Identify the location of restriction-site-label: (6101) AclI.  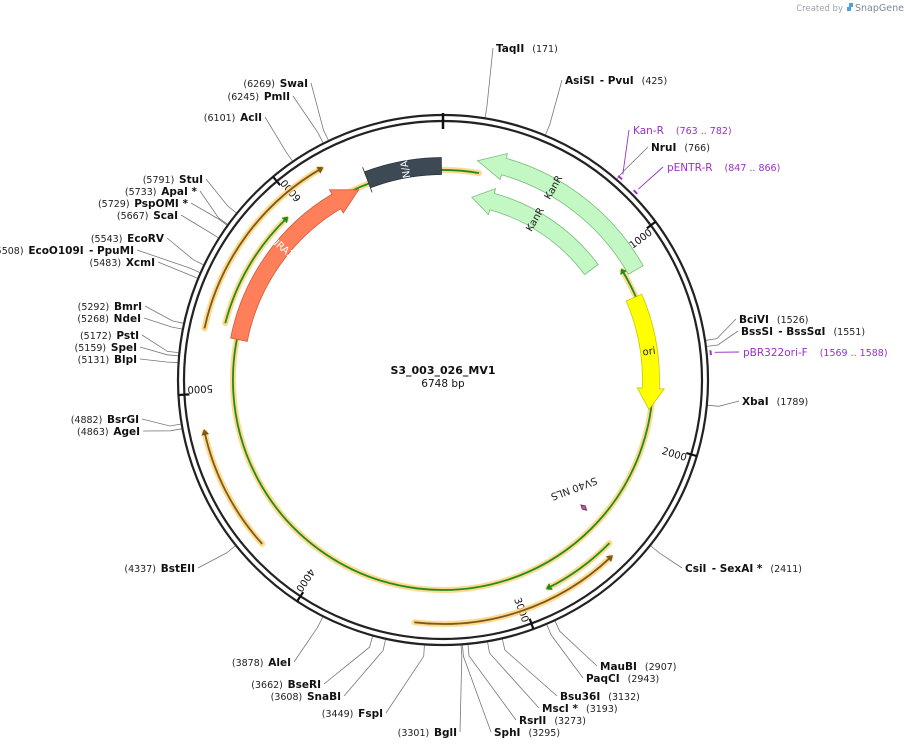
(233, 118).